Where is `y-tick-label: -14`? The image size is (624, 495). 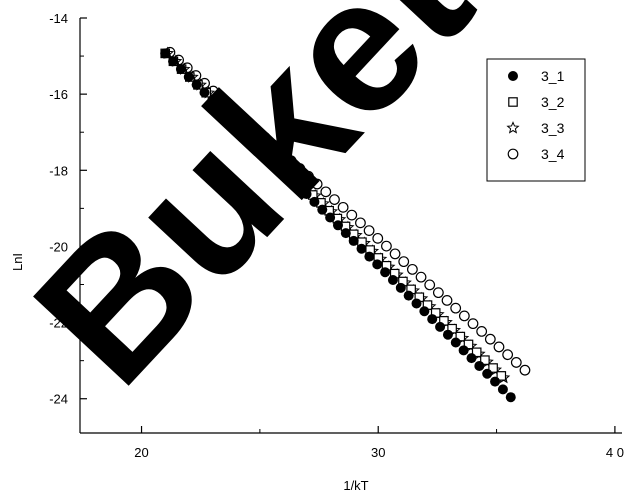
y-tick-label: -14 is located at coordinates (58, 18).